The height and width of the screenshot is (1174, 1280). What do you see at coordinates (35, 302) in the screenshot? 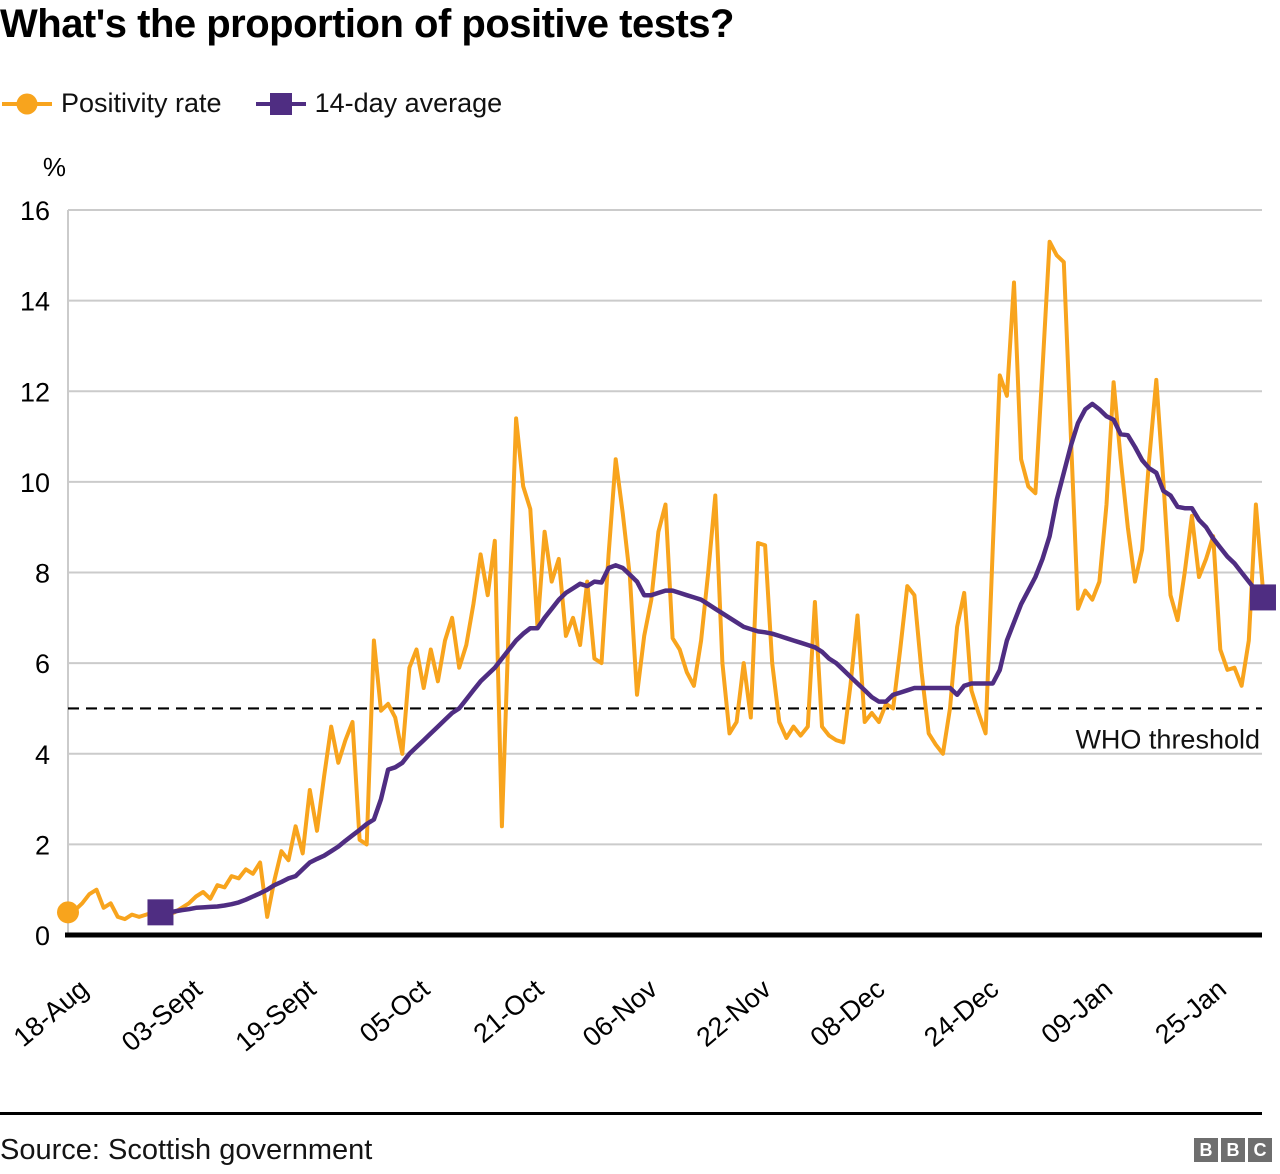
I see `y-tick-label-14: 14` at bounding box center [35, 302].